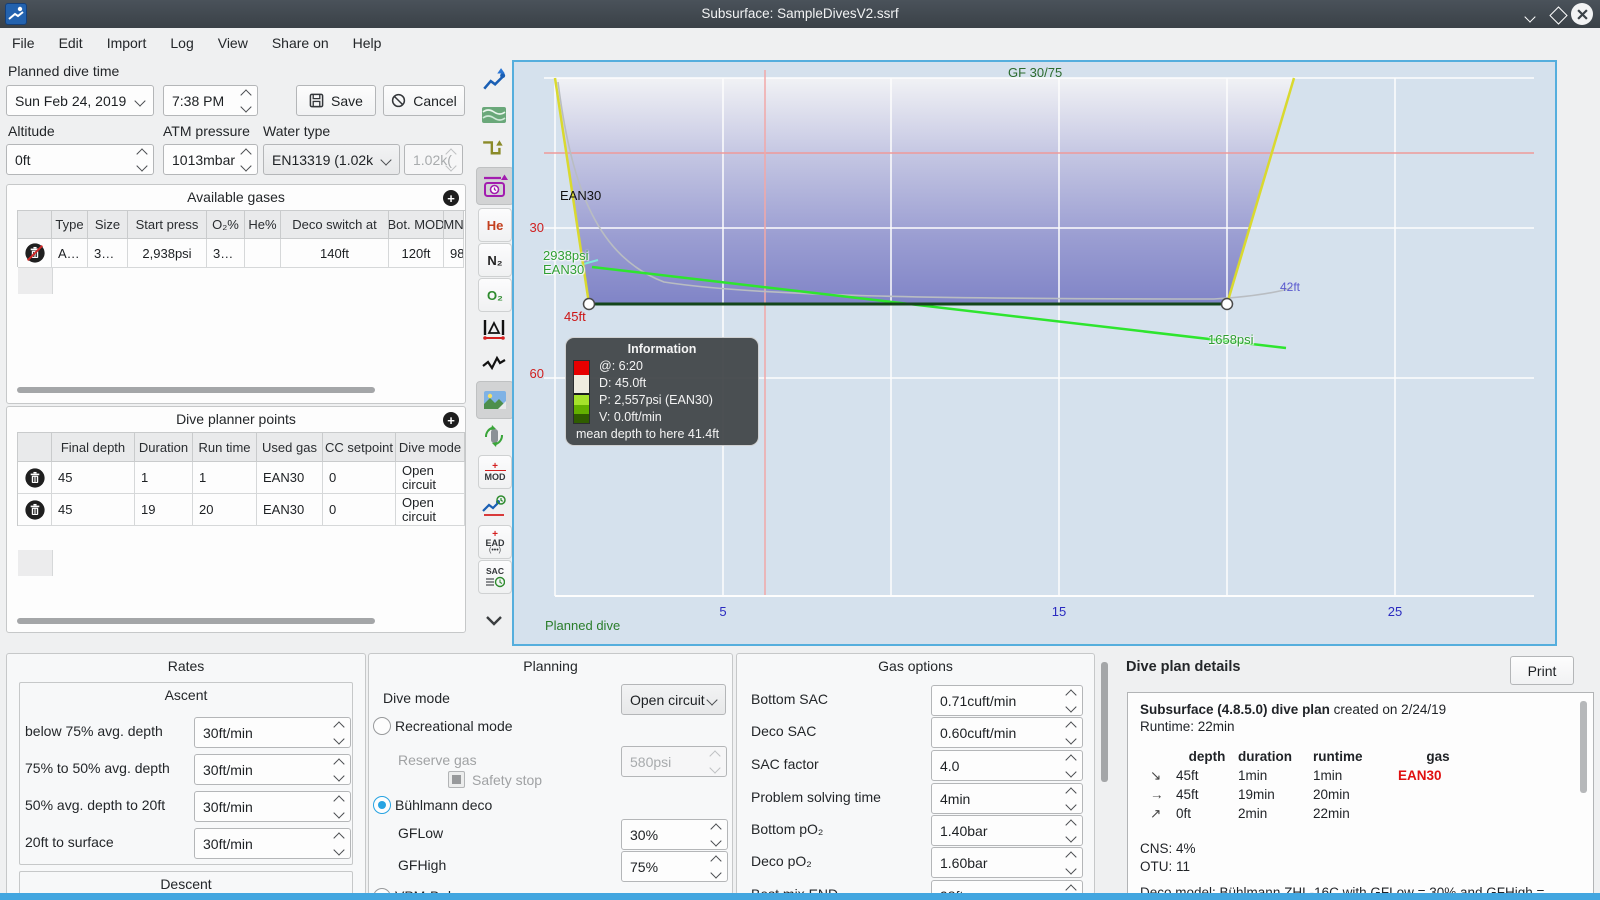 Image resolution: width=1600 pixels, height=900 pixels. What do you see at coordinates (359, 478) in the screenshot?
I see `pt1-setpoint: 0` at bounding box center [359, 478].